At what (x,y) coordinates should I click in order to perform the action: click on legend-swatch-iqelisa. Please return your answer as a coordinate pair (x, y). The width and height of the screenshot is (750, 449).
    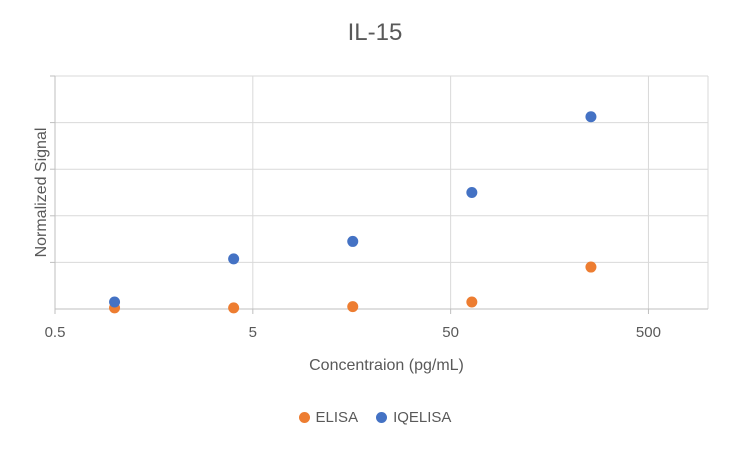
    Looking at the image, I should click on (382, 417).